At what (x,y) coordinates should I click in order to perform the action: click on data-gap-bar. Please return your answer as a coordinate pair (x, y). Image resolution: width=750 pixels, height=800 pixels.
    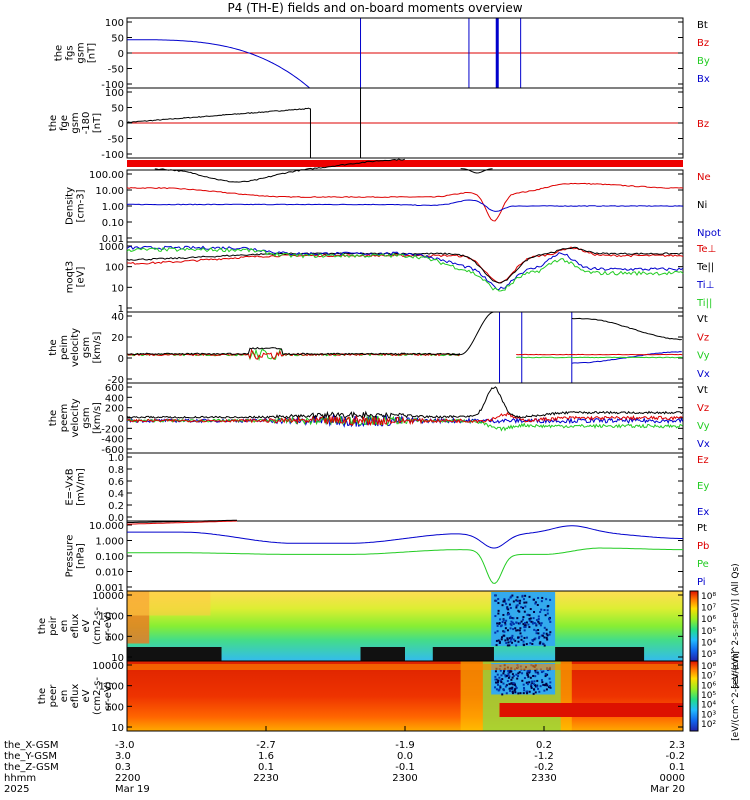
    Looking at the image, I should click on (405, 163).